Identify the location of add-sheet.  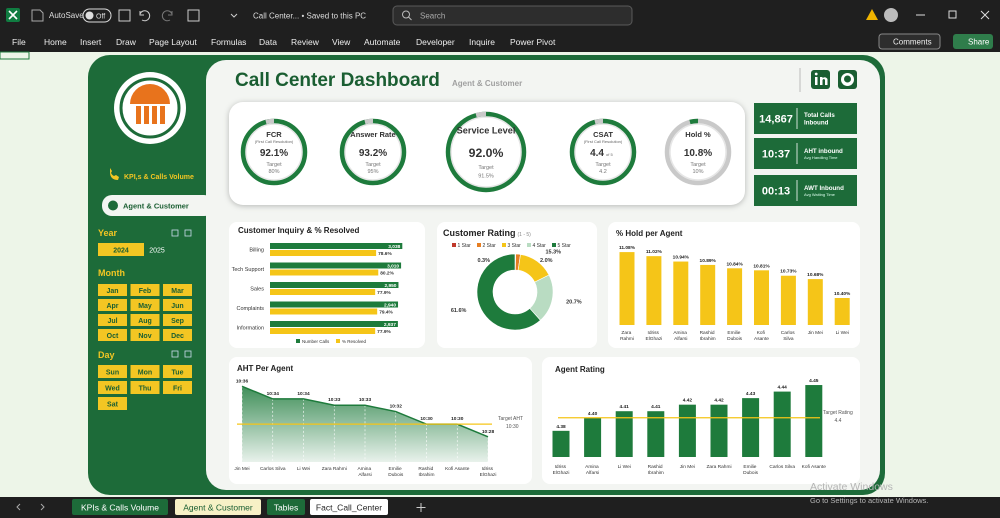
(421, 507).